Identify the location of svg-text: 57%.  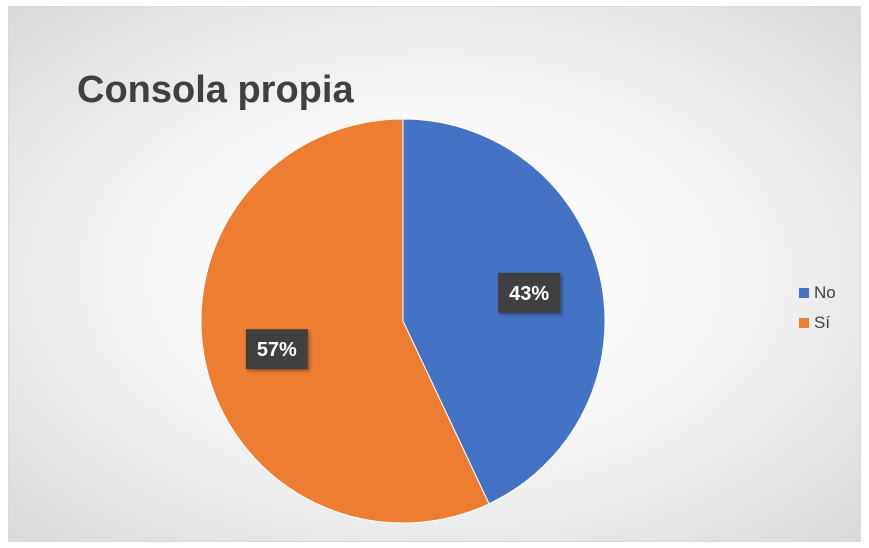
(277, 350).